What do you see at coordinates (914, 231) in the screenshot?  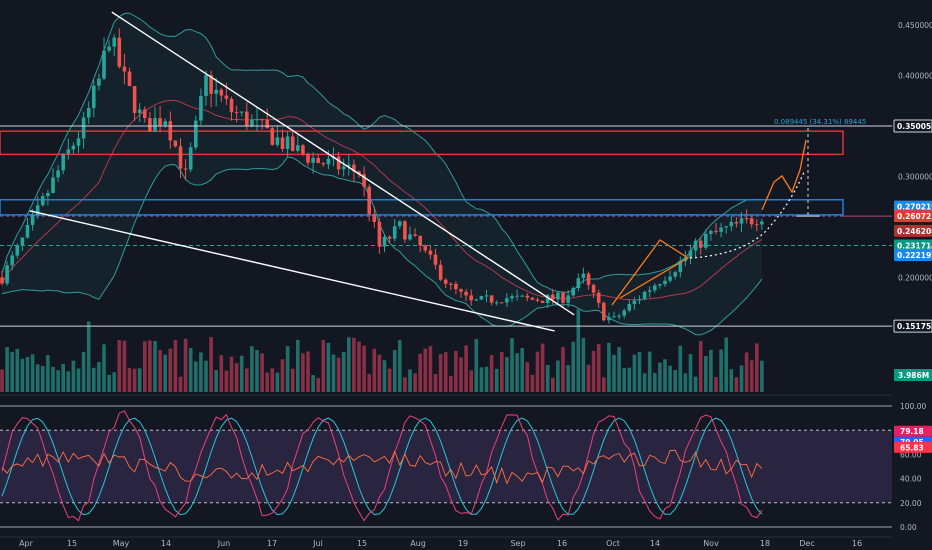 I see `price-tag-label: 0.246208` at bounding box center [914, 231].